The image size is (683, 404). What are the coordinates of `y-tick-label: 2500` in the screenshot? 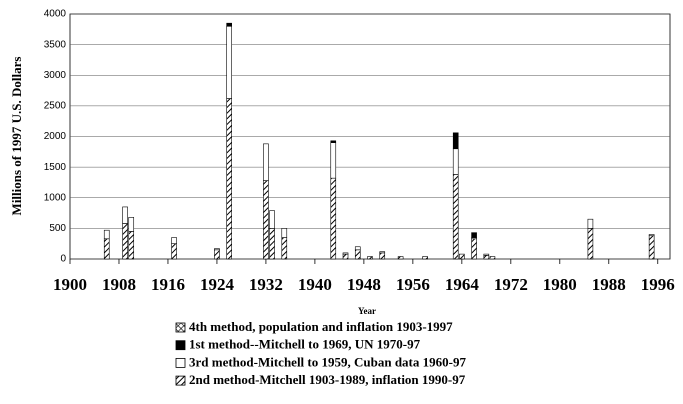 It's located at (55, 106).